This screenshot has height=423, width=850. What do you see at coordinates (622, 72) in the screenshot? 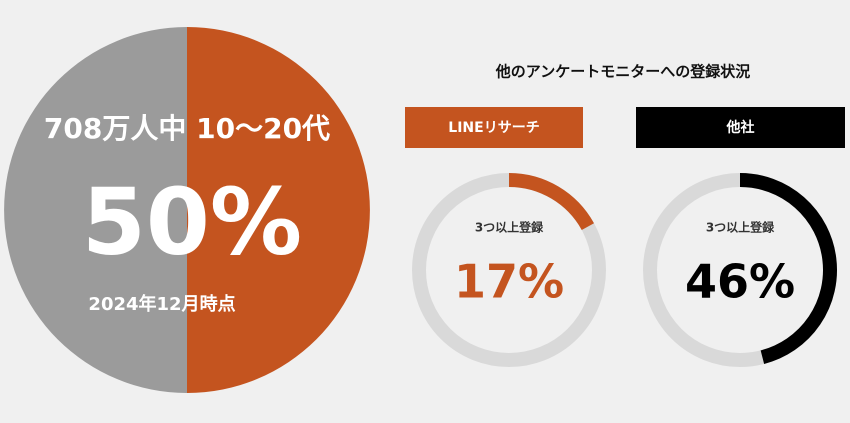
I see `heading: 他のアンケートモニターへの登録状況` at bounding box center [622, 72].